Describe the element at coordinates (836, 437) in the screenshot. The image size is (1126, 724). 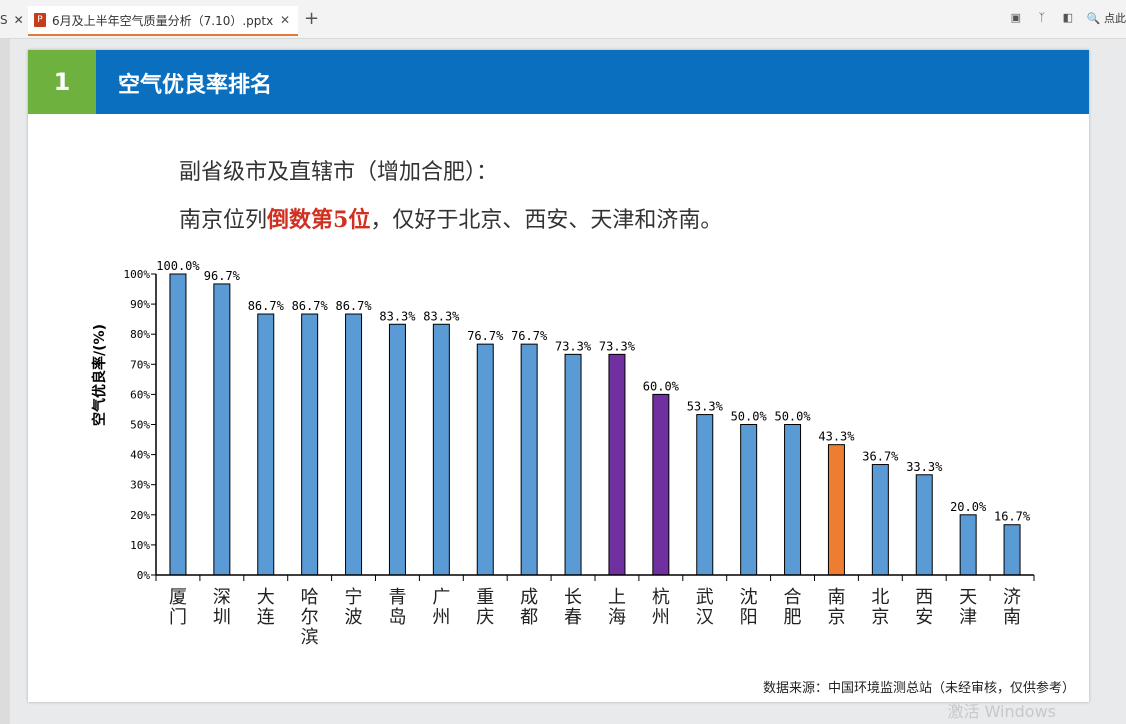
I see `data-label: 43.3%` at that location.